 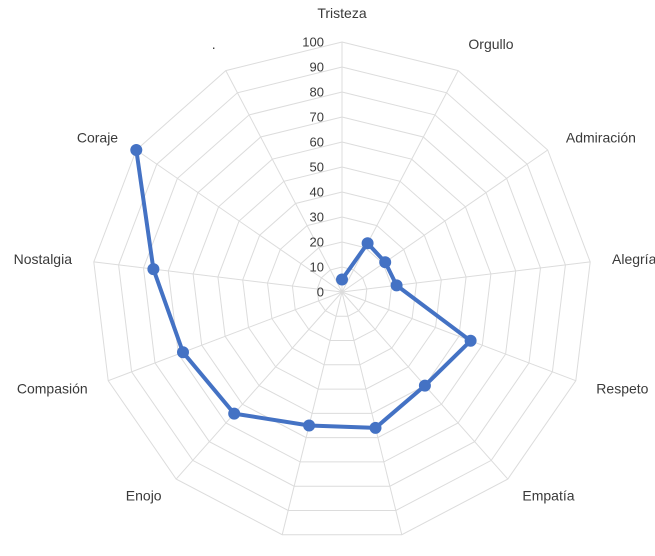 I want to click on category-label: Coraje, so click(x=97, y=138).